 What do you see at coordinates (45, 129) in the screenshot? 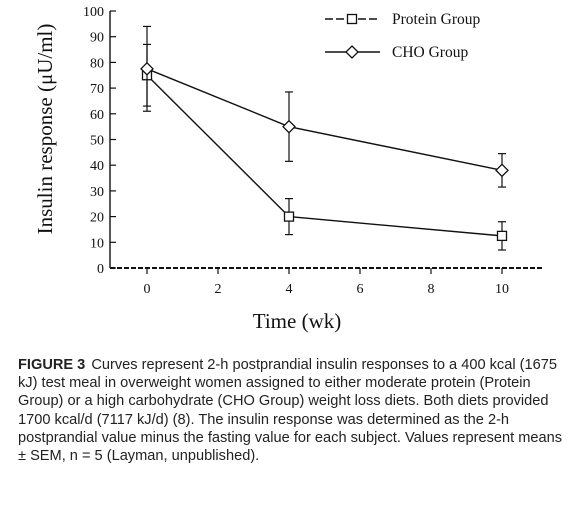
I see `y-axis-label: Insulin response (μU/ml)` at bounding box center [45, 129].